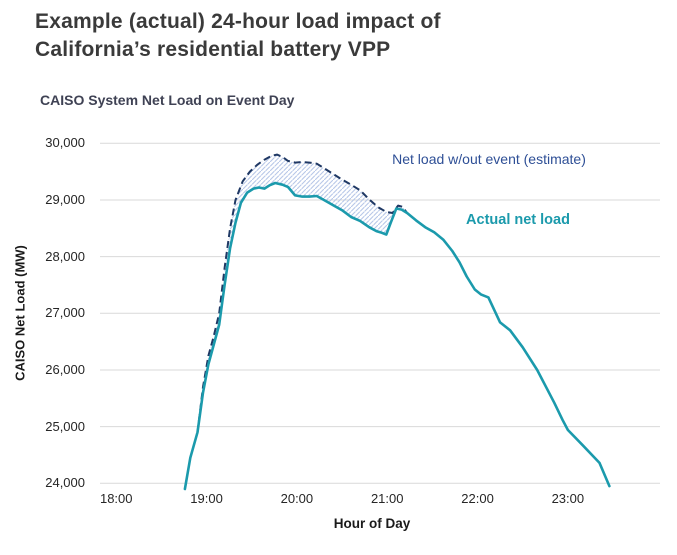  I want to click on legend-label-actual: Actual net load, so click(518, 220).